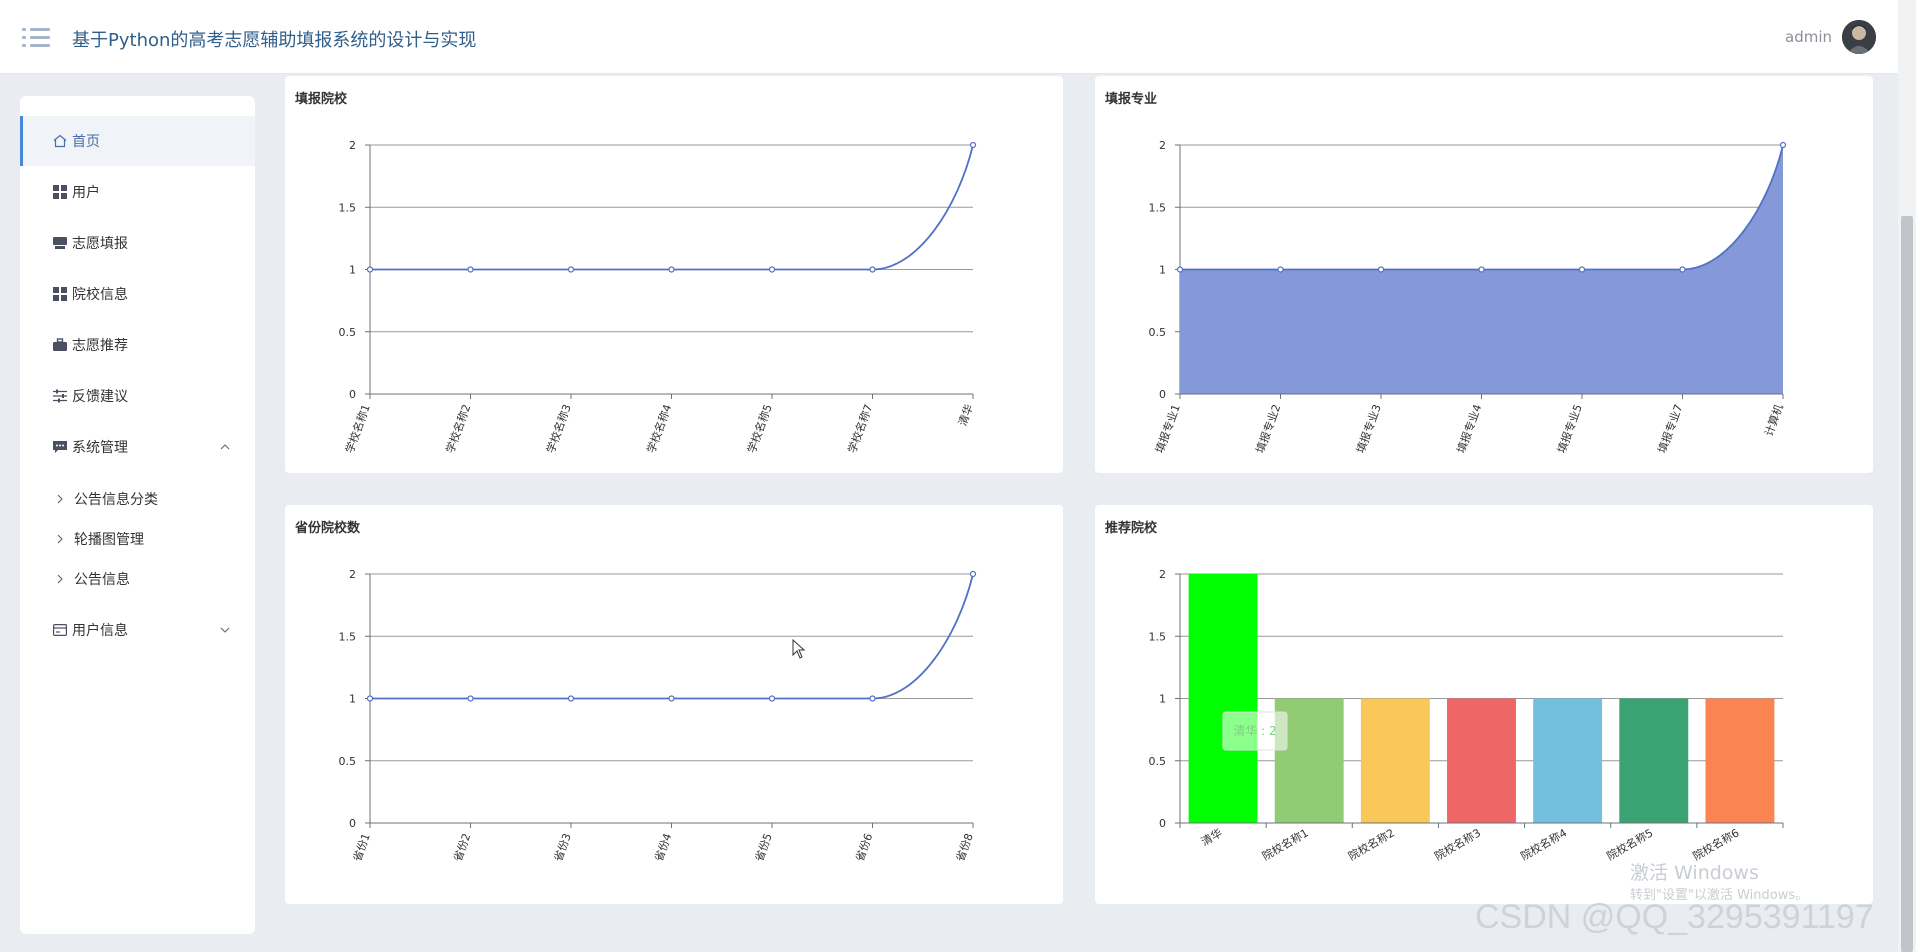 Image resolution: width=1916 pixels, height=952 pixels. What do you see at coordinates (1254, 731) in the screenshot?
I see `tooltip-text: 清华 : 2` at bounding box center [1254, 731].